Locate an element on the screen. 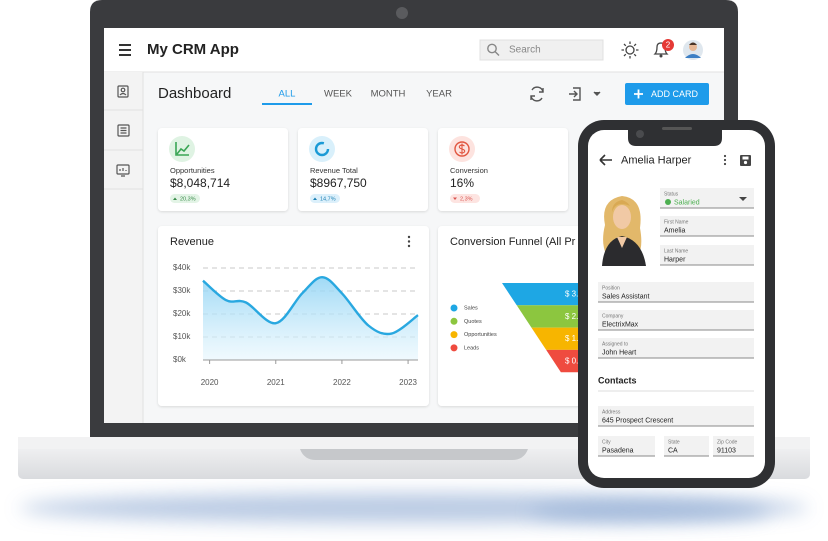 The image size is (828, 541). legend-label: Sales is located at coordinates (471, 308).